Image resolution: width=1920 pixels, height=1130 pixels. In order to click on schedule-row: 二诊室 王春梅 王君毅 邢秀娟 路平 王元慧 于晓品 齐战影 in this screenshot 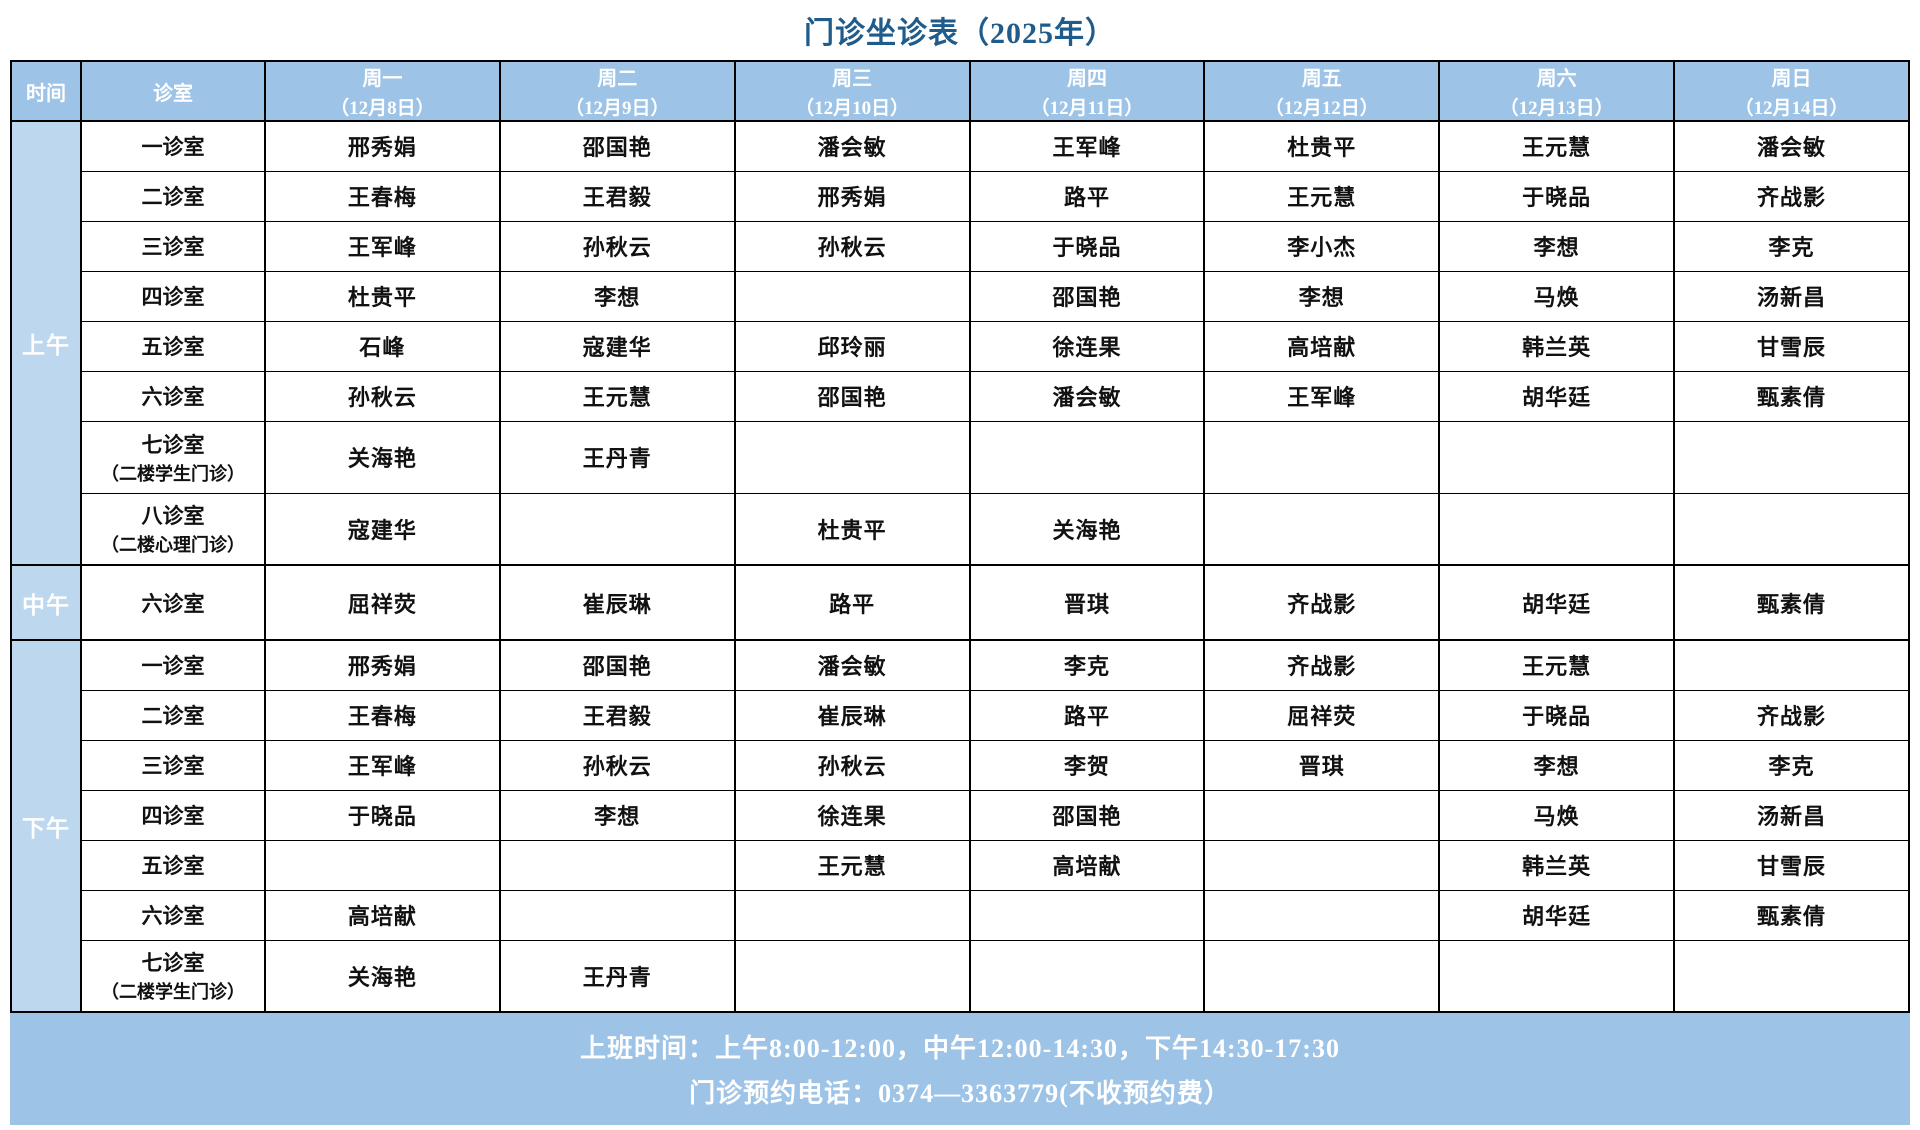, I will do `click(960, 196)`.